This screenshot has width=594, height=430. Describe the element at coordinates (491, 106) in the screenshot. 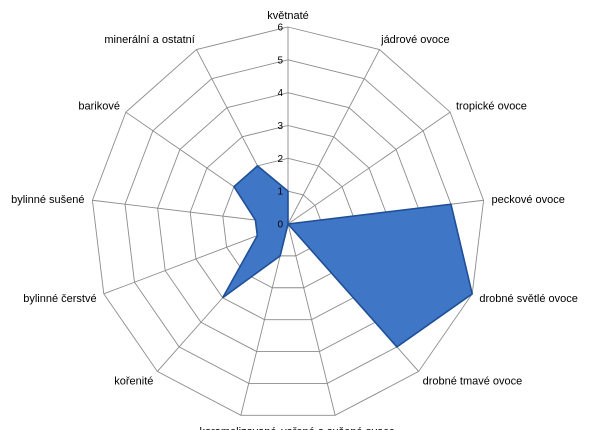

I see `category-label: tropické ovoce` at that location.